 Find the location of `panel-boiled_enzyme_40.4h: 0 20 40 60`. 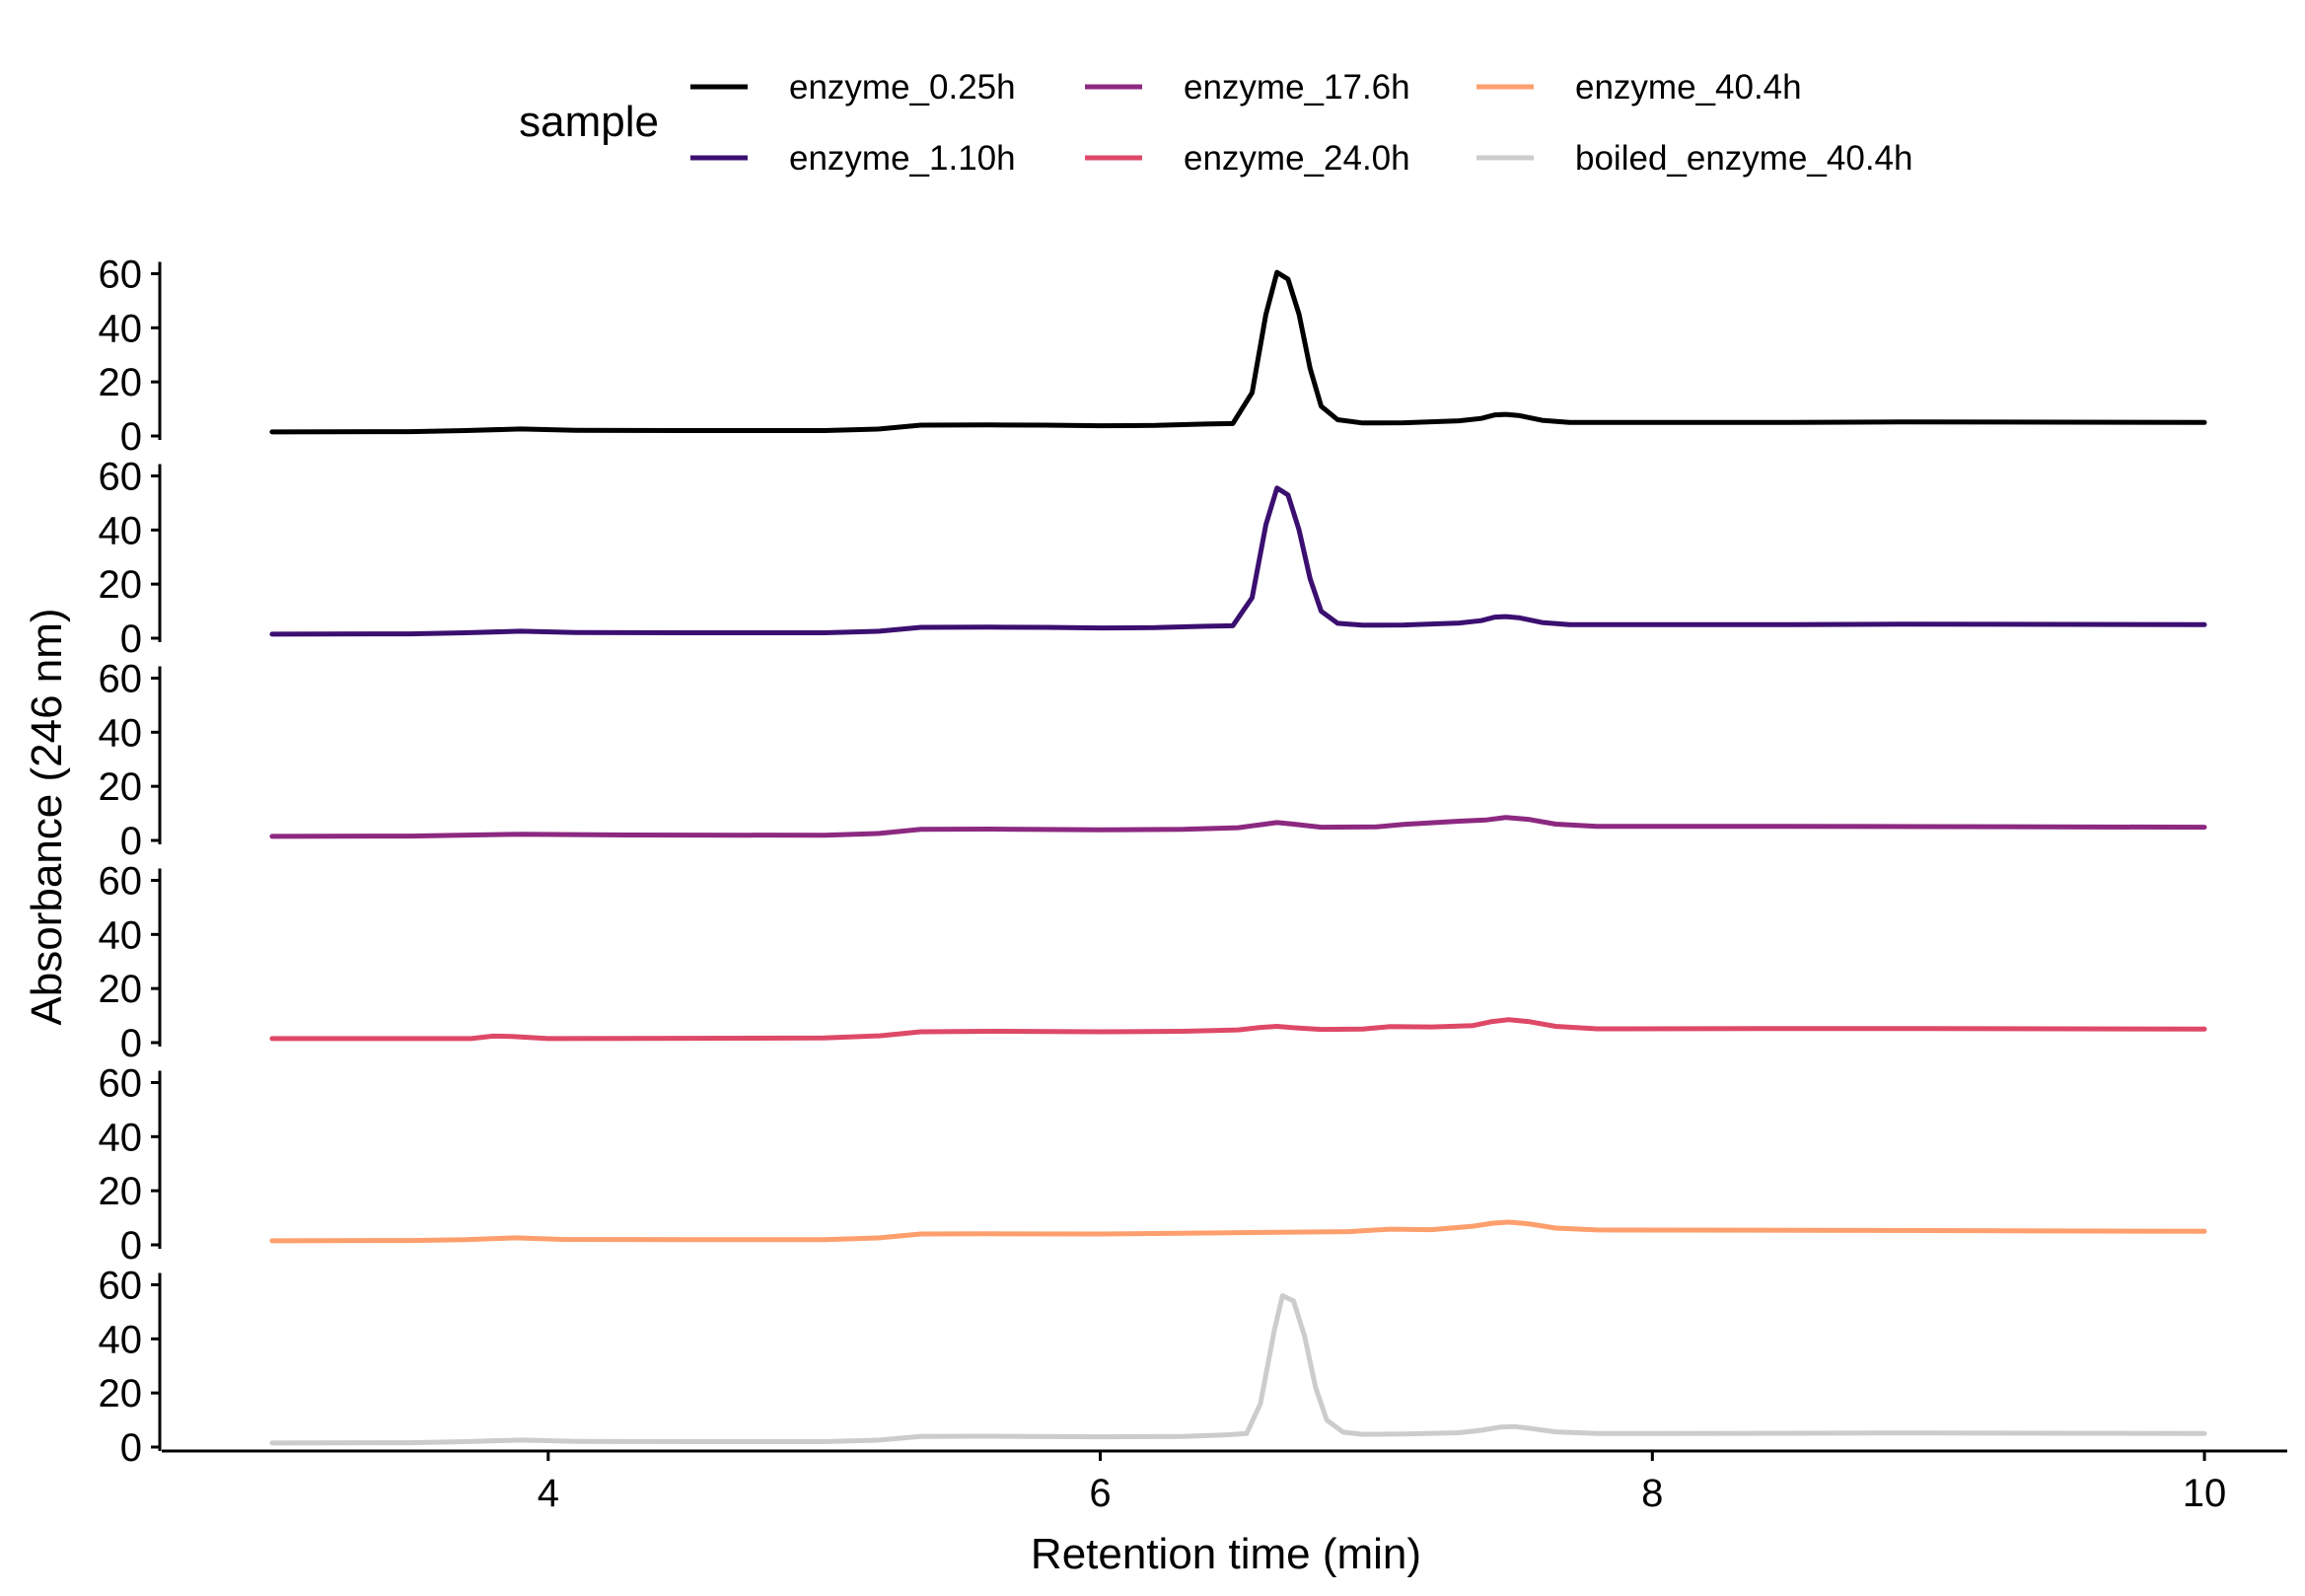

panel-boiled_enzyme_40.4h: 0 20 40 60 is located at coordinates (1153, 1367).